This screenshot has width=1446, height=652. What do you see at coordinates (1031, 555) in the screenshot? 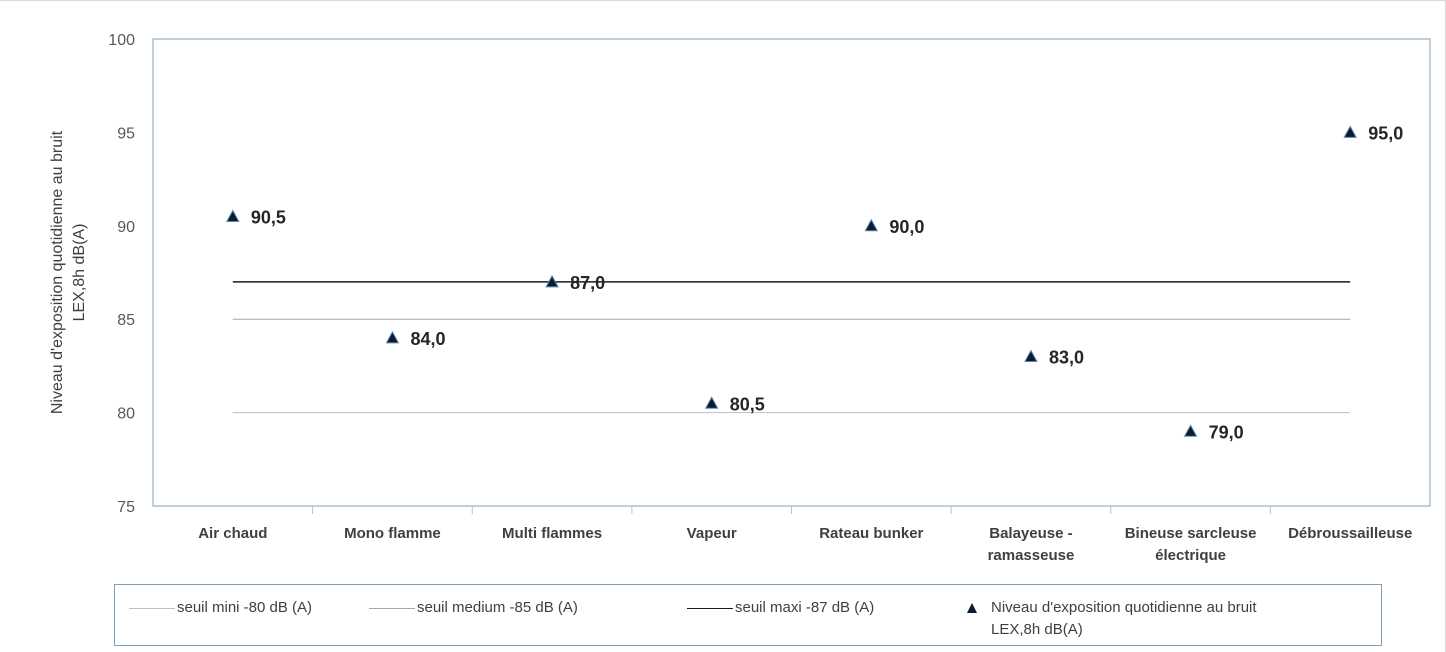
I see `x-category-label: ramasseuse` at bounding box center [1031, 555].